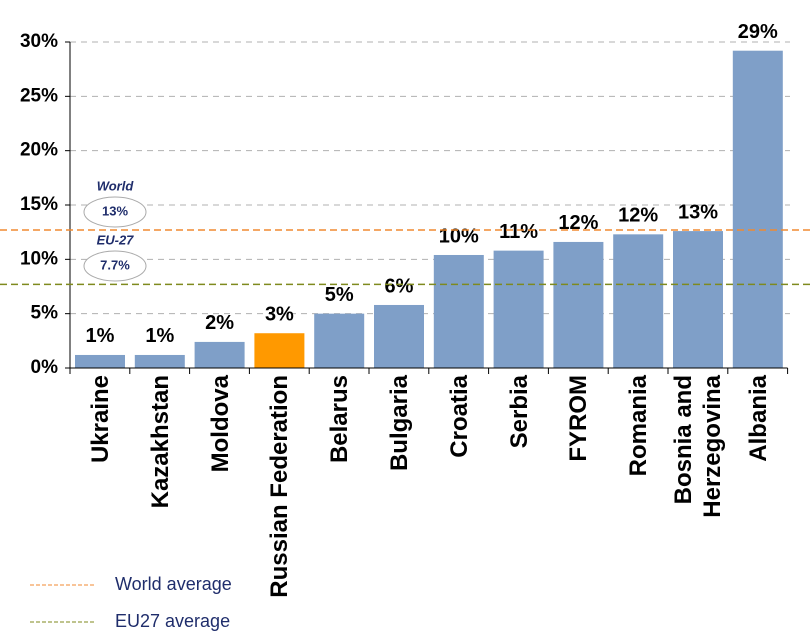 The height and width of the screenshot is (631, 811). What do you see at coordinates (339, 295) in the screenshot?
I see `value-label: 5%` at bounding box center [339, 295].